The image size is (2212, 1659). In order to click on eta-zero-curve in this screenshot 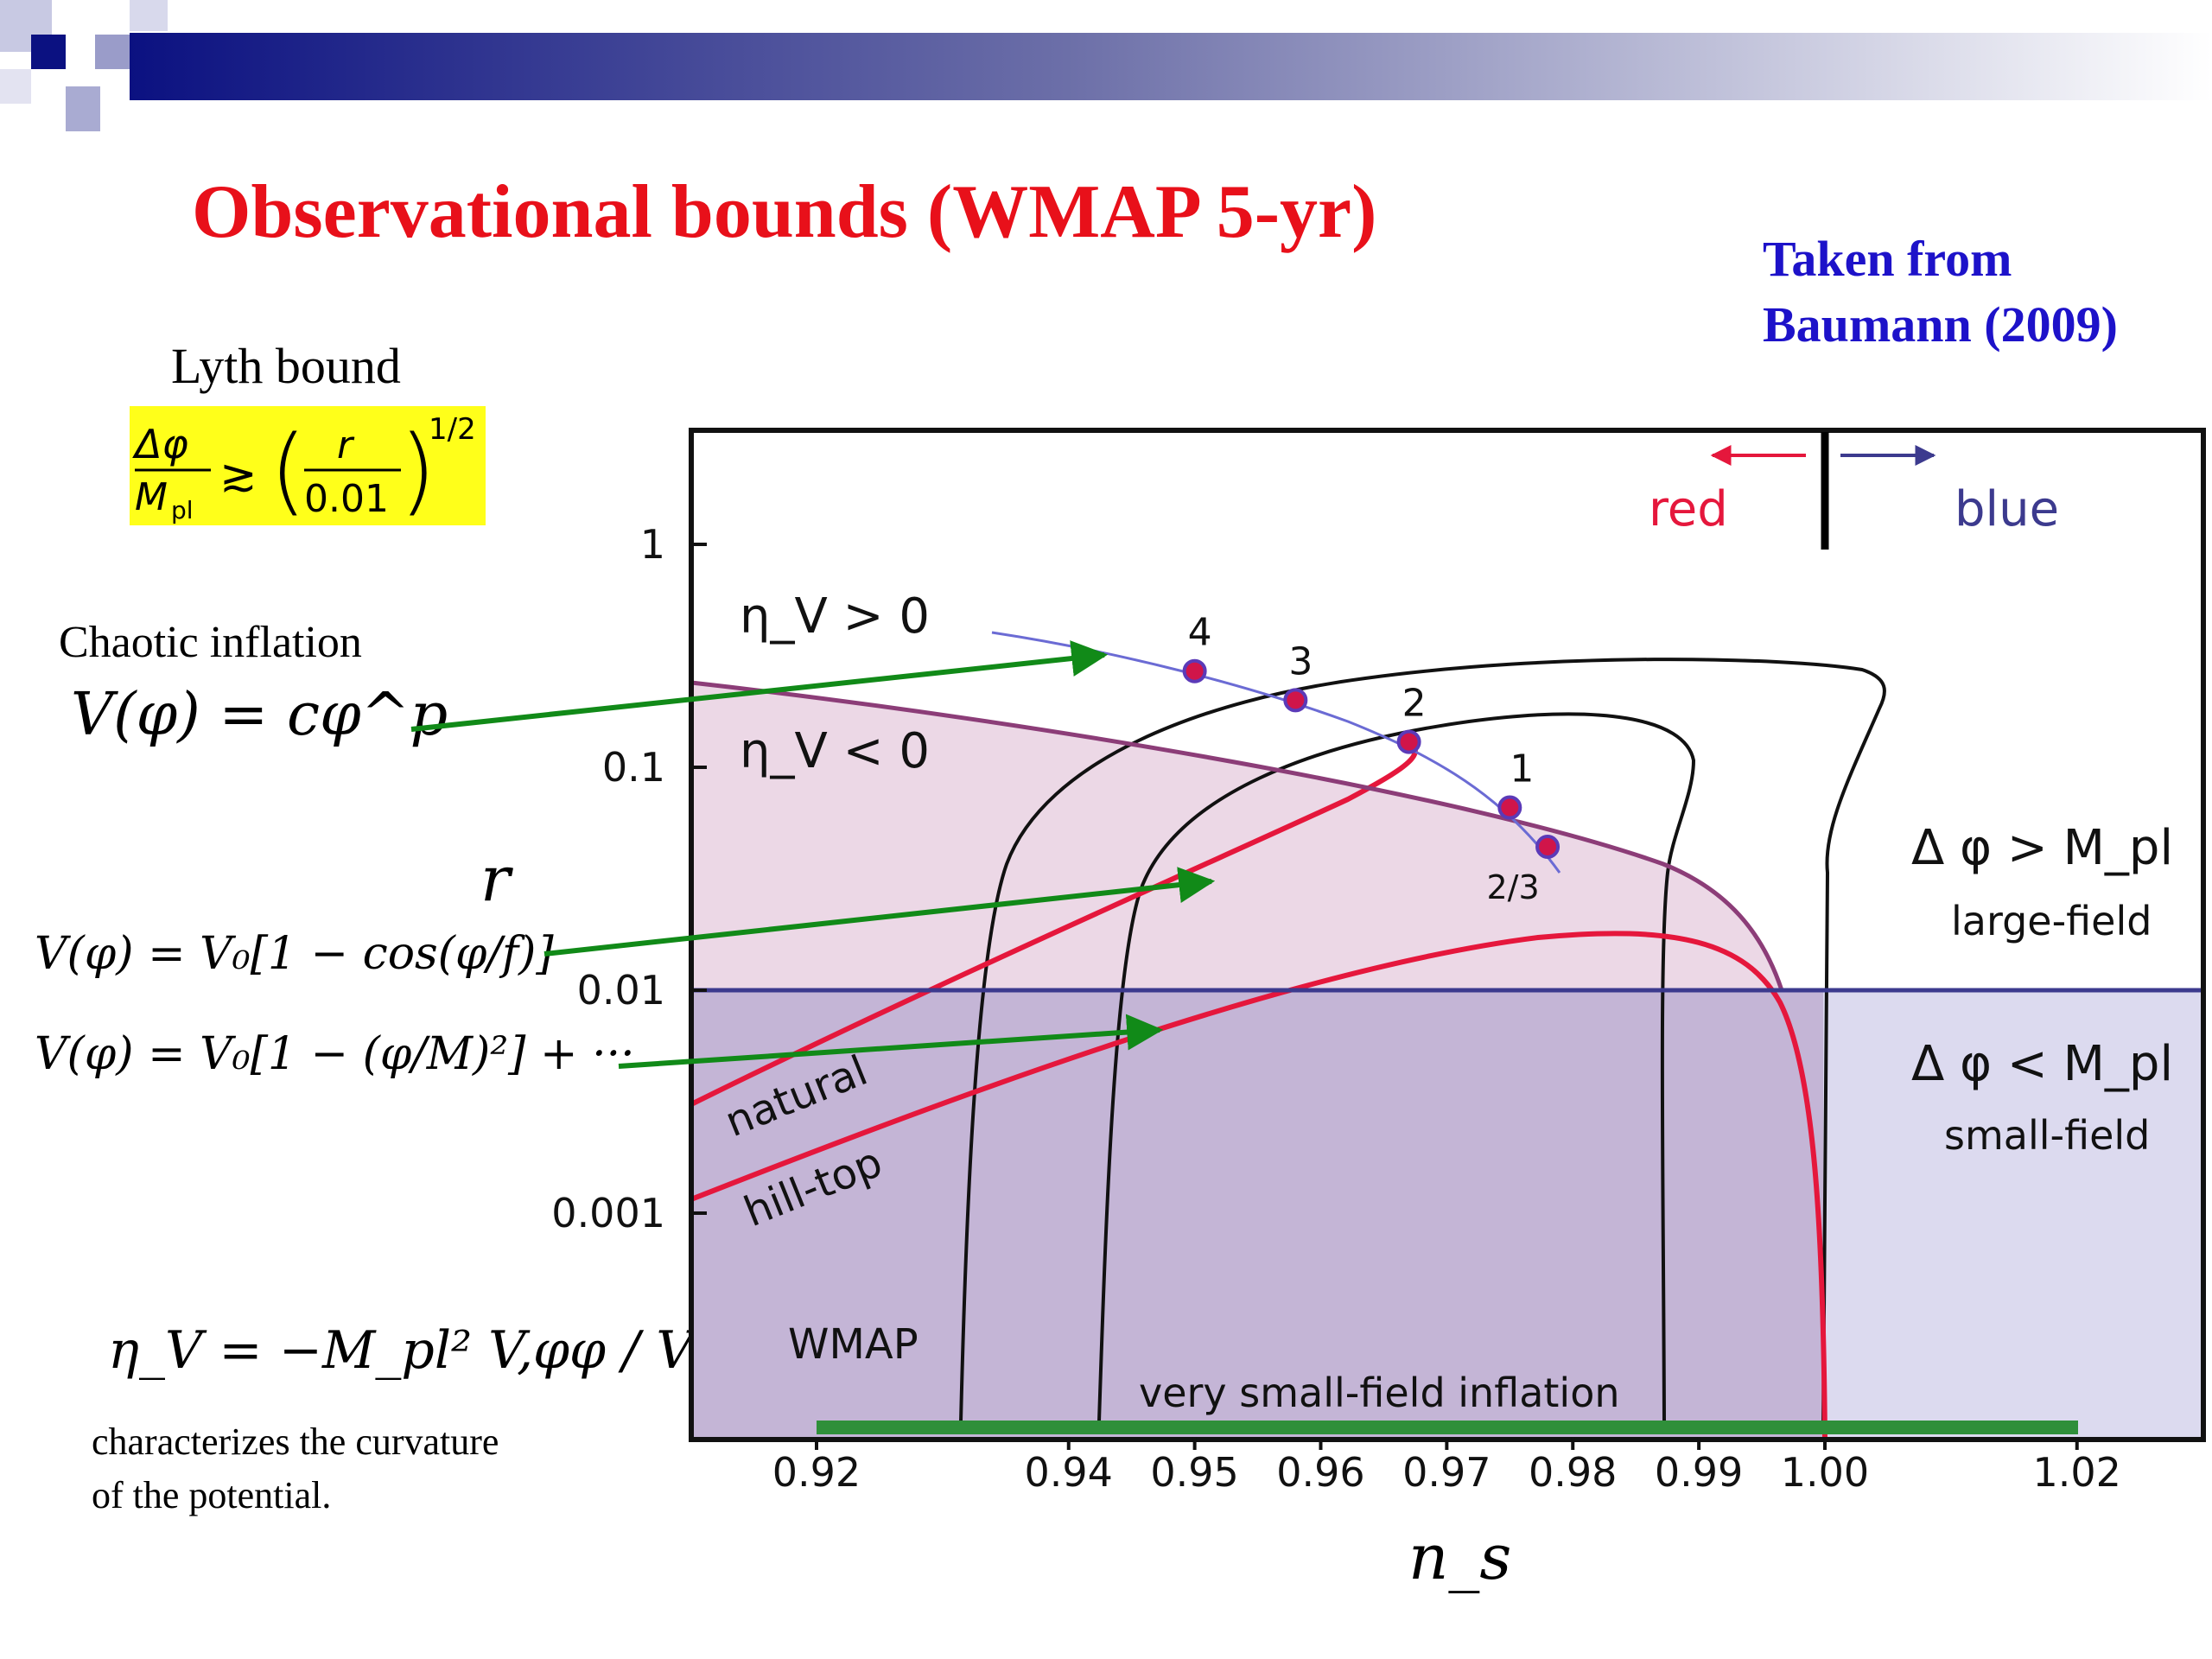, I will do `click(1237, 835)`.